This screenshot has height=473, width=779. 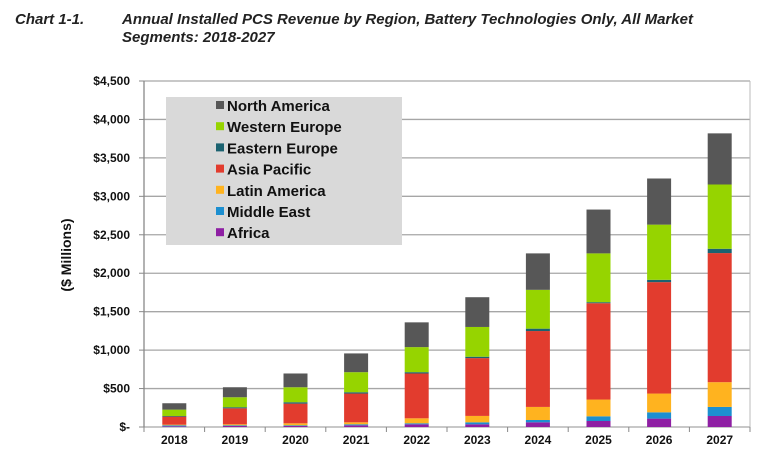 I want to click on bar-segment-north-america-2019, so click(x=234, y=392).